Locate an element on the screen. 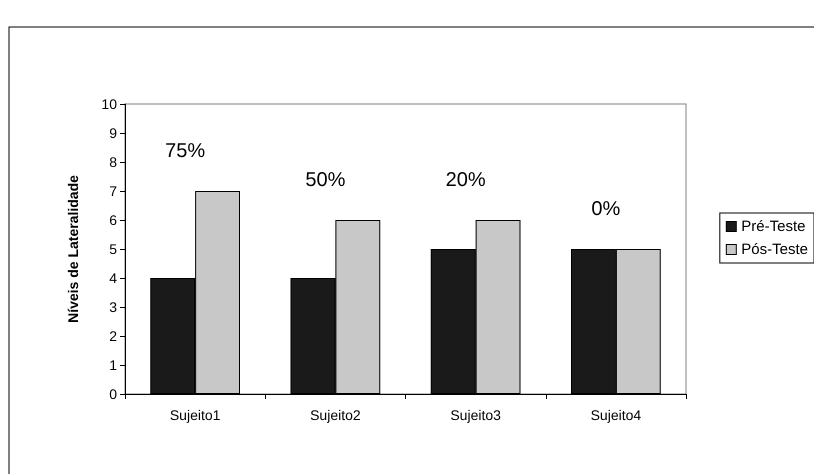 This screenshot has height=474, width=814. y-tick-label: 0 is located at coordinates (113, 394).